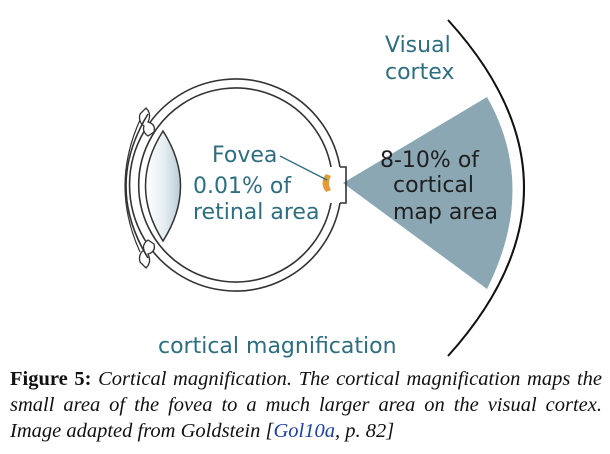  Describe the element at coordinates (256, 212) in the screenshot. I see `retina-area-label-line2: retinal area` at that location.